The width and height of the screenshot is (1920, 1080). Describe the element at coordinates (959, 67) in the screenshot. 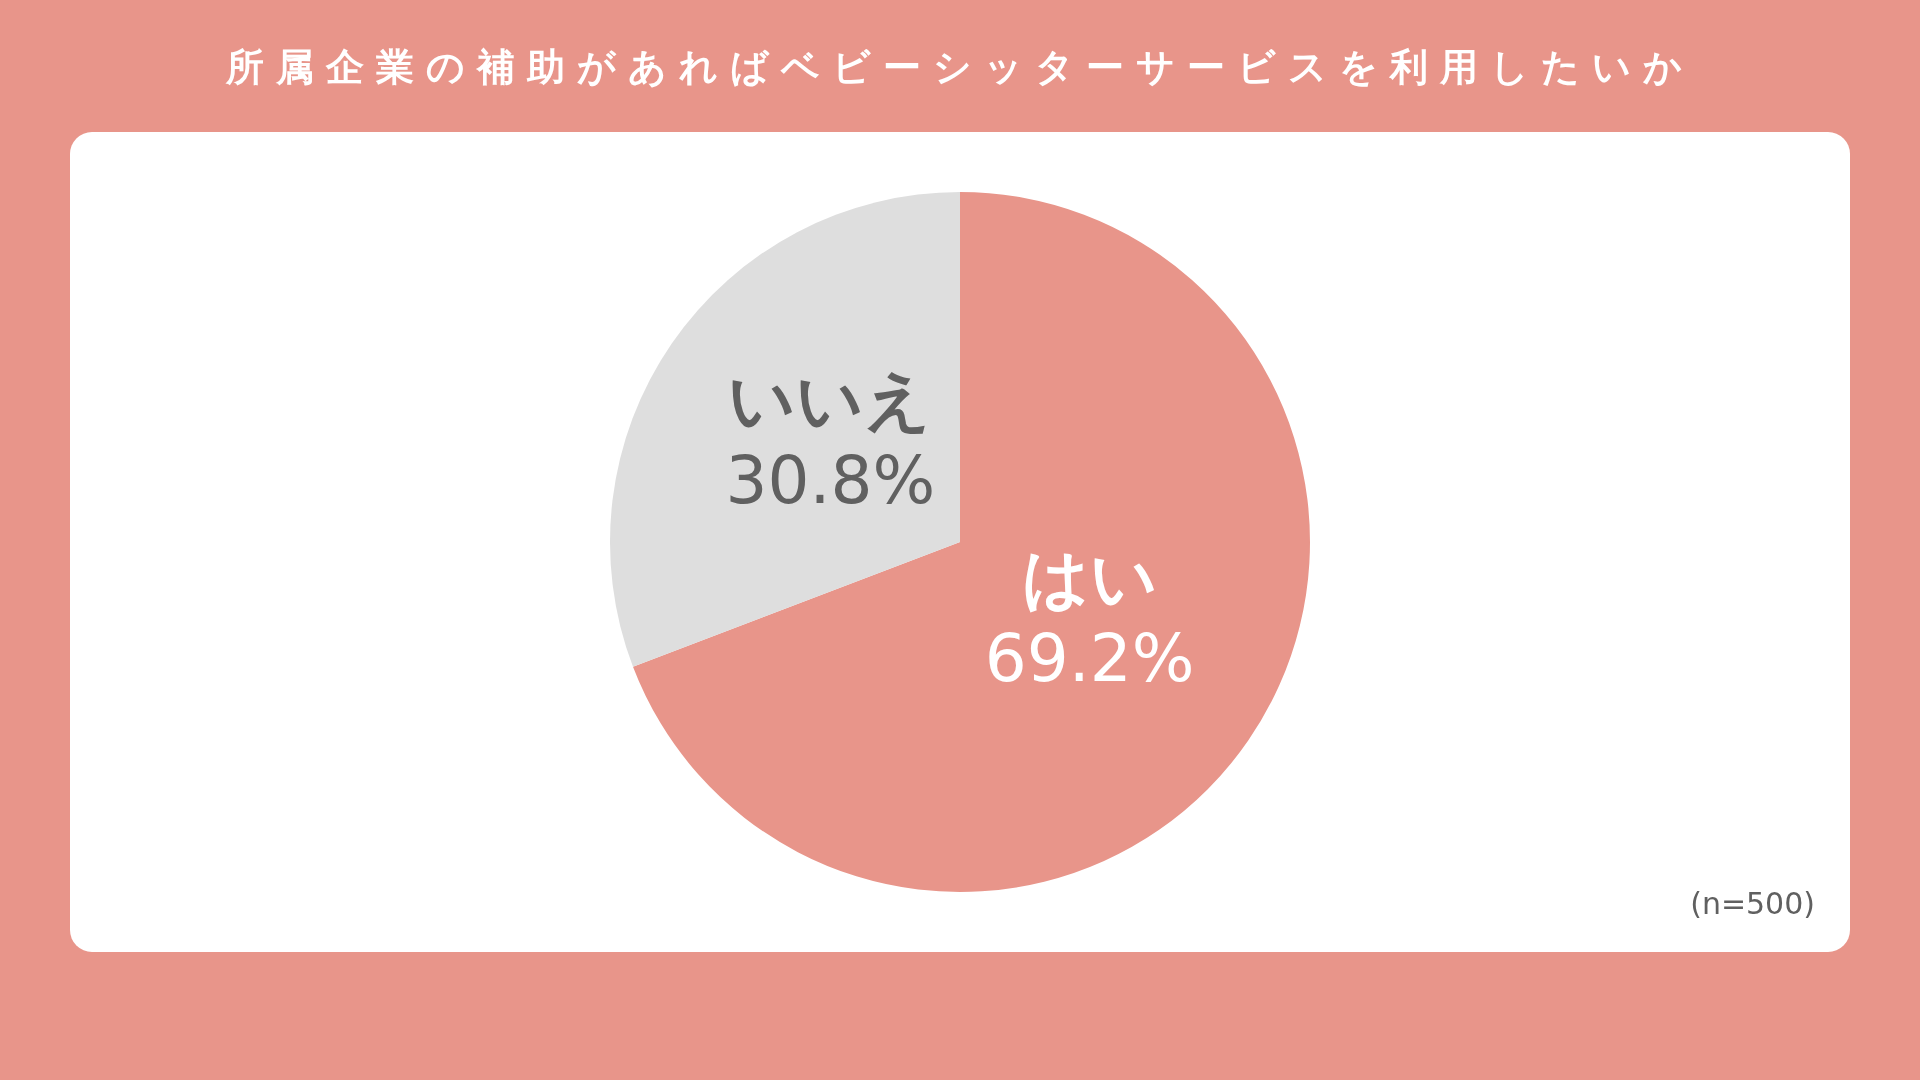

I see `chart-title: 所属企業の補助があればベビーシッターサービスを利用したいか` at that location.